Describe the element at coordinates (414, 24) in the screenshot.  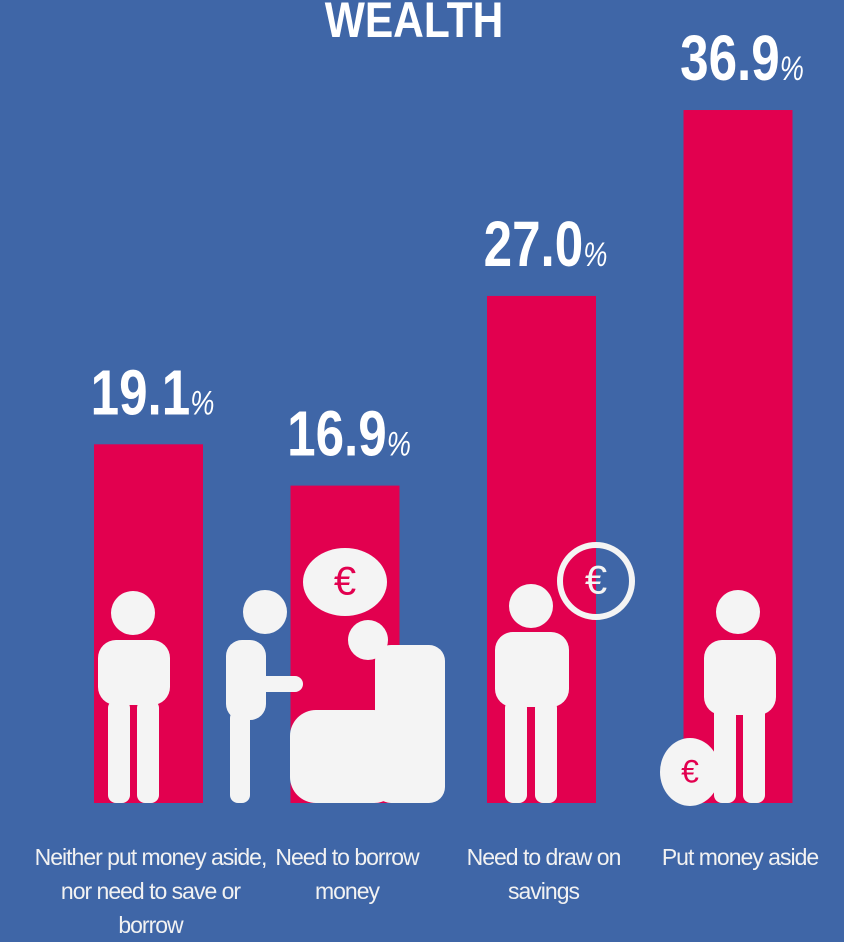
I see `chart-title: WEALTH` at that location.